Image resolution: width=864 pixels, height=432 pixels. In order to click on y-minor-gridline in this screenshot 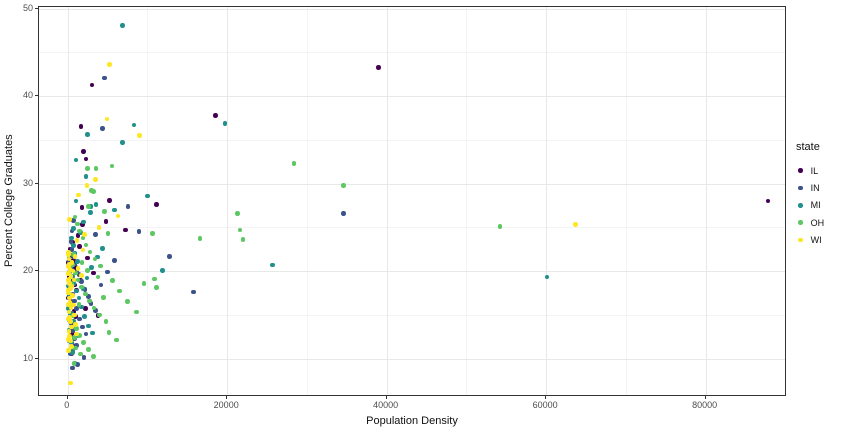, I will do `click(412, 53)`.